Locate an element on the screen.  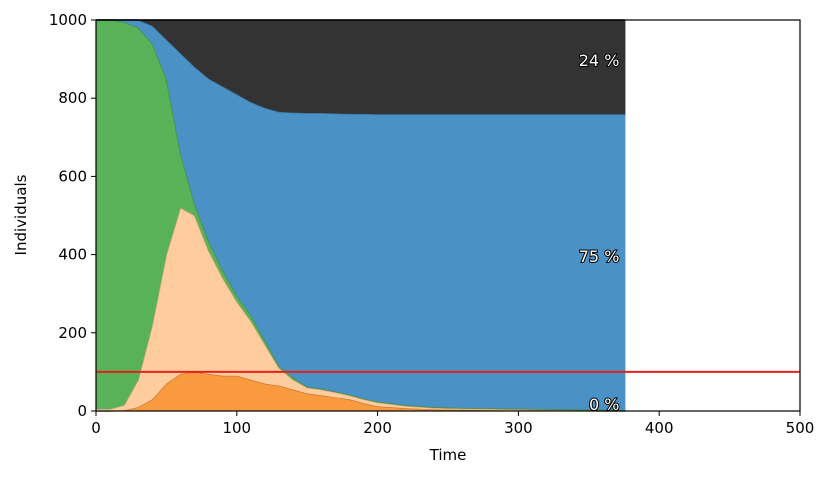
x-tick-label: 0 is located at coordinates (96, 428).